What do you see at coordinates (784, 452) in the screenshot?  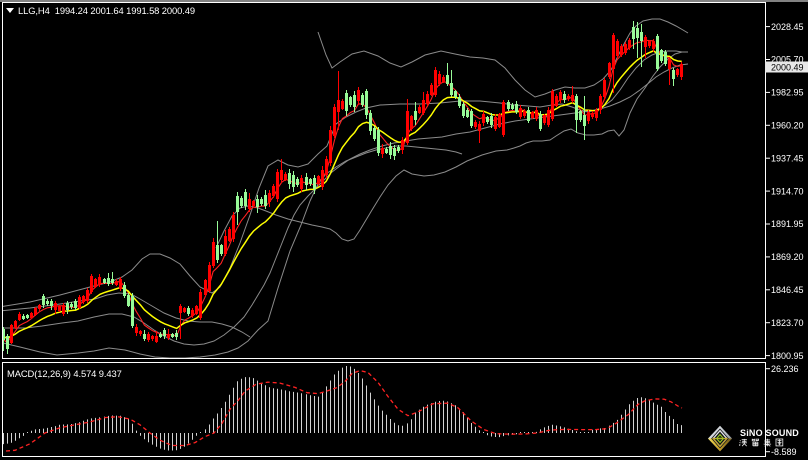 I see `svg-text: -8.589` at bounding box center [784, 452].